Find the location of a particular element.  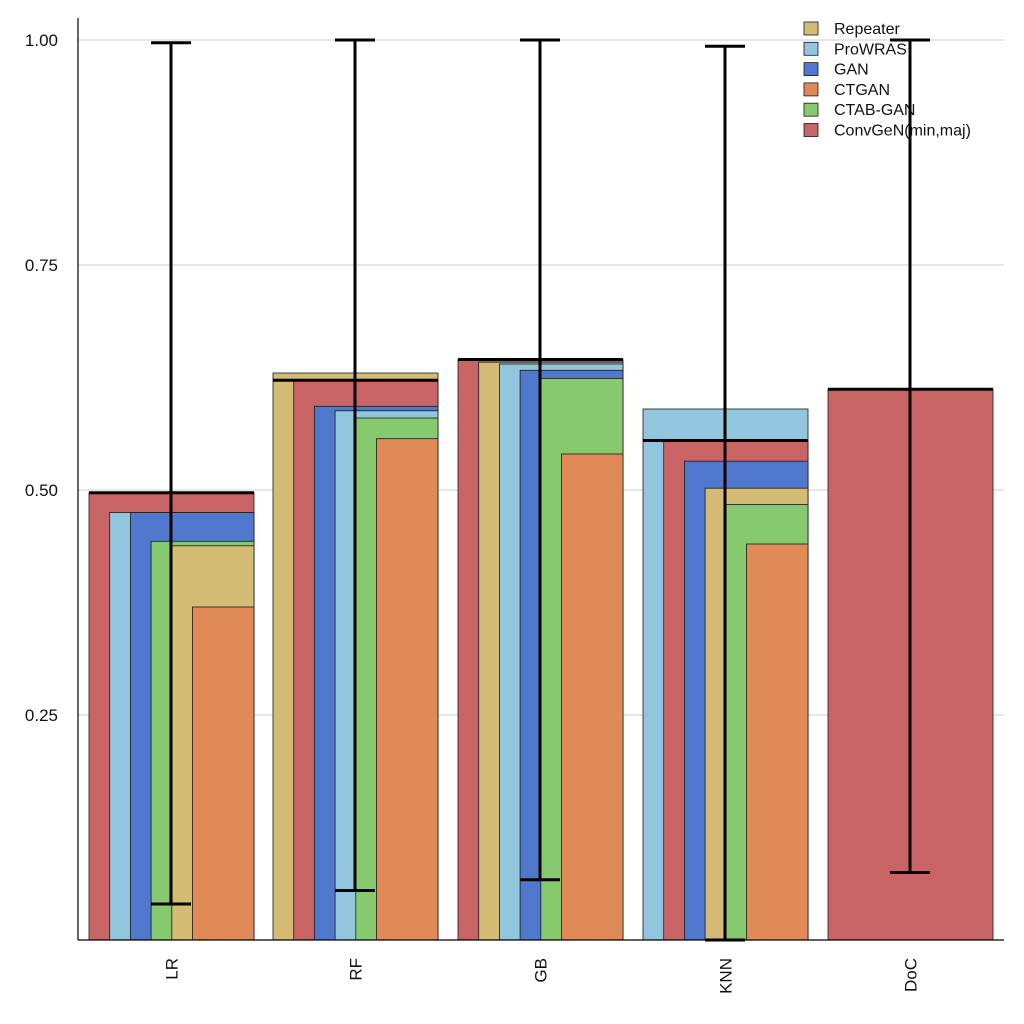

legend-label: CTGAN is located at coordinates (862, 90).